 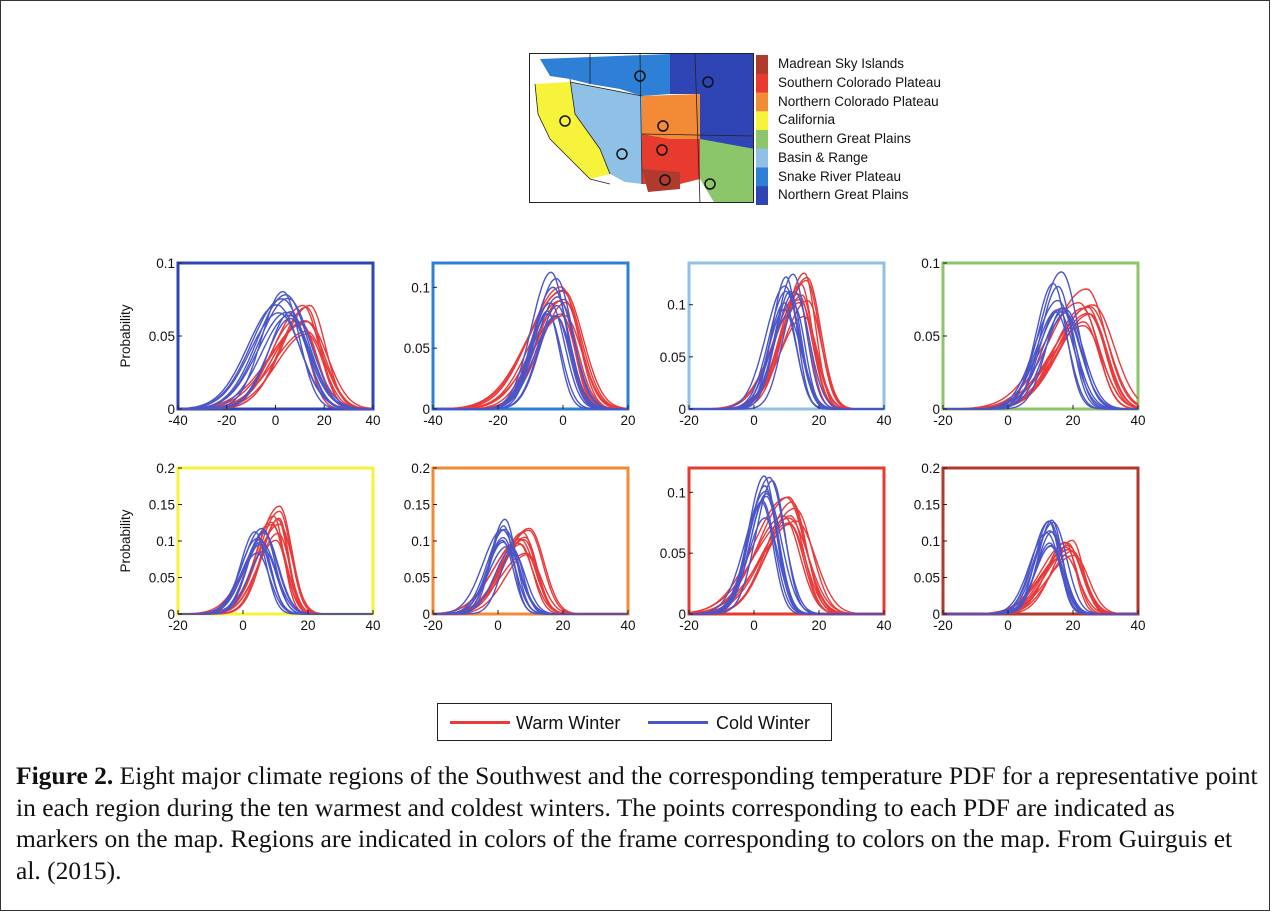 What do you see at coordinates (433, 420) in the screenshot?
I see `x-tick-label: -40` at bounding box center [433, 420].